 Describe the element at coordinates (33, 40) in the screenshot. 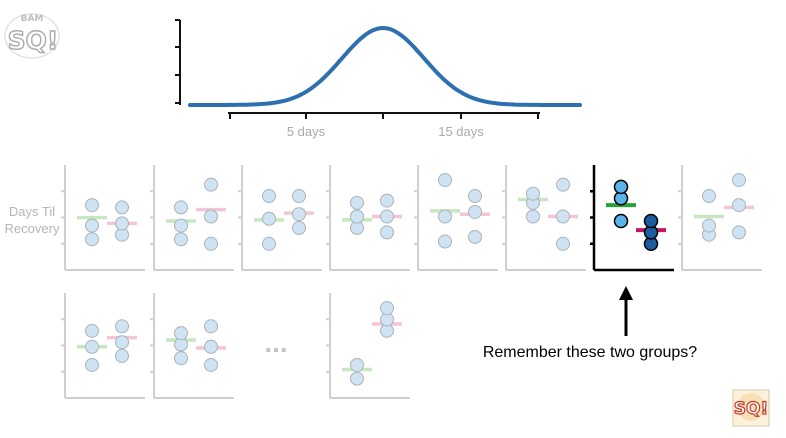

I see `logo-text: SQ!` at that location.